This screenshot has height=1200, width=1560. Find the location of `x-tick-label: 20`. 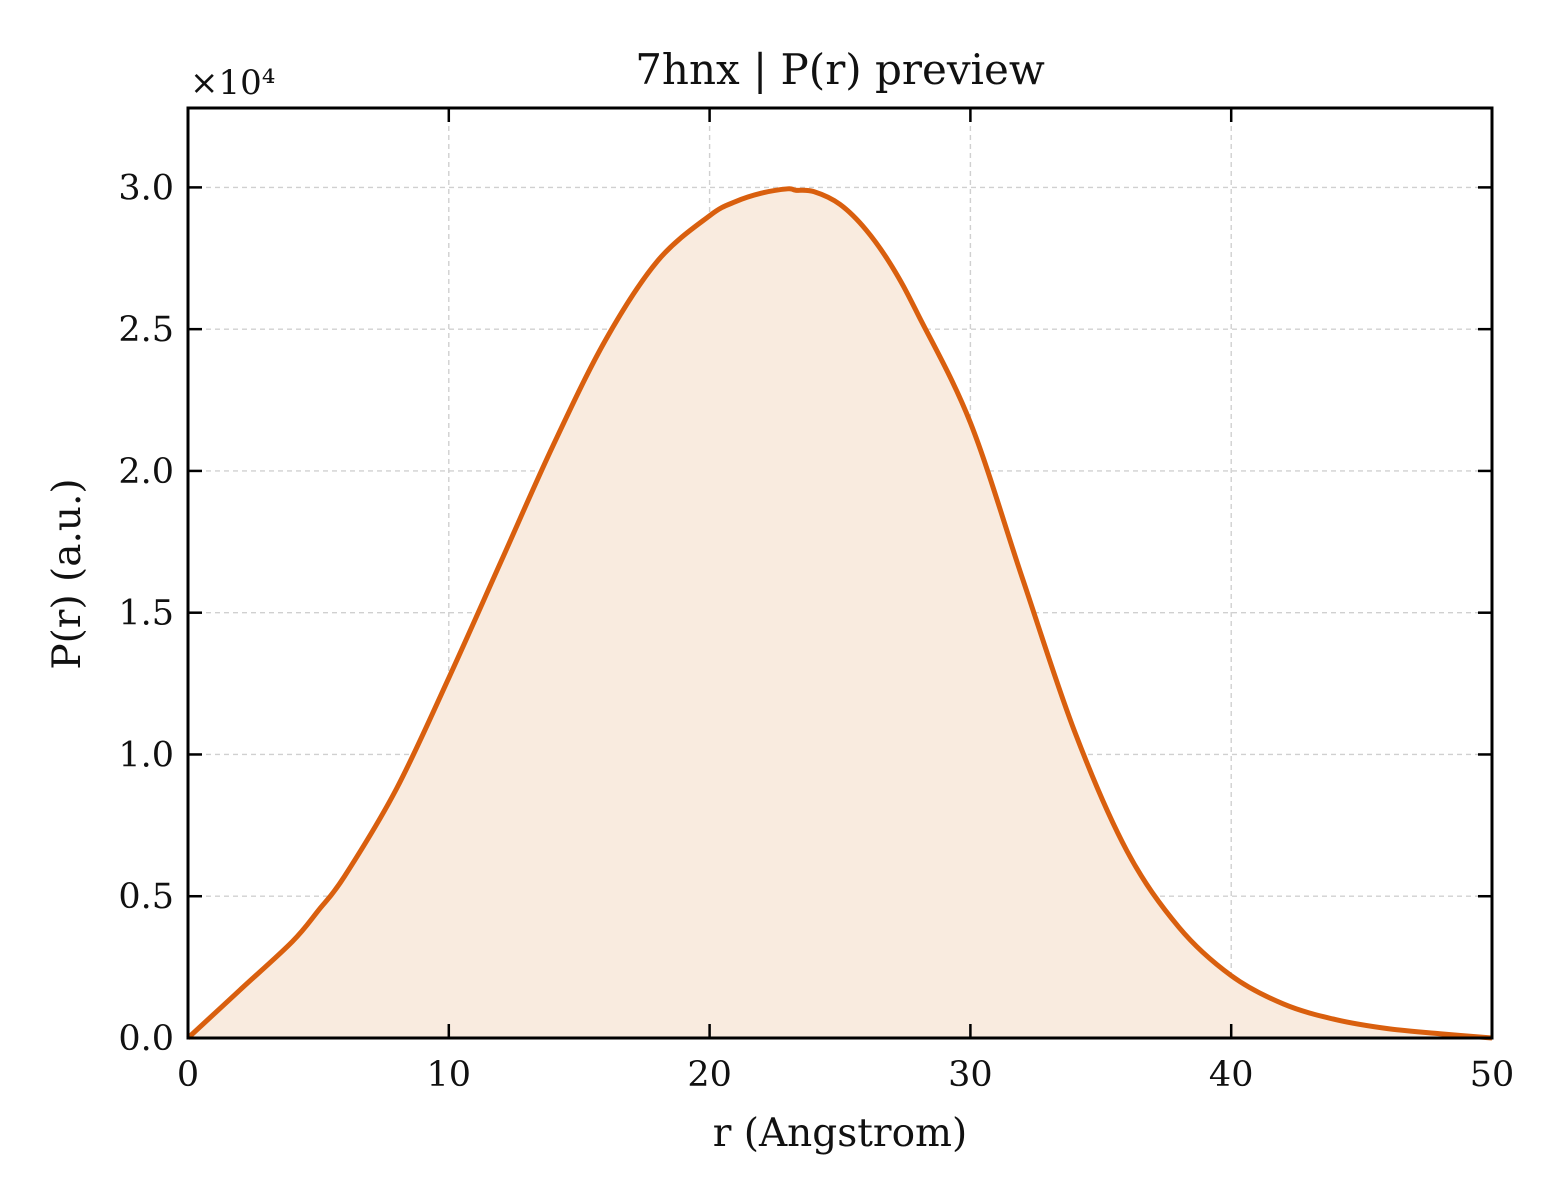

x-tick-label: 20 is located at coordinates (709, 1075).